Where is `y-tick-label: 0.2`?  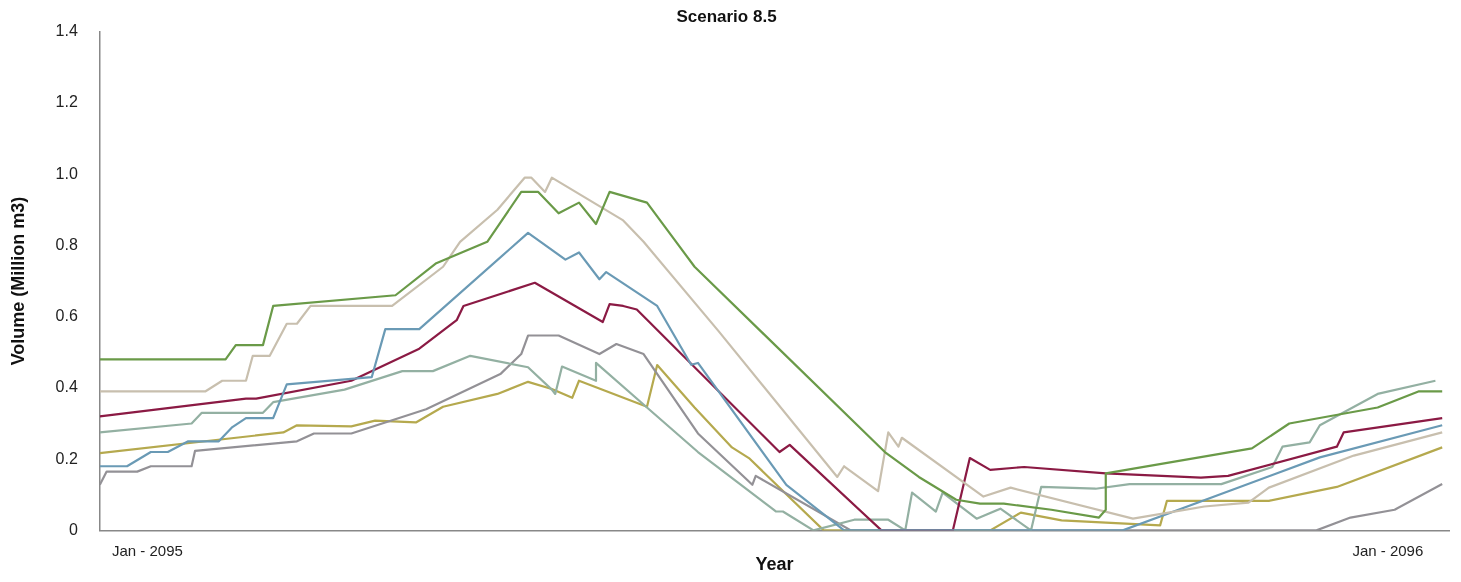 y-tick-label: 0.2 is located at coordinates (66, 458).